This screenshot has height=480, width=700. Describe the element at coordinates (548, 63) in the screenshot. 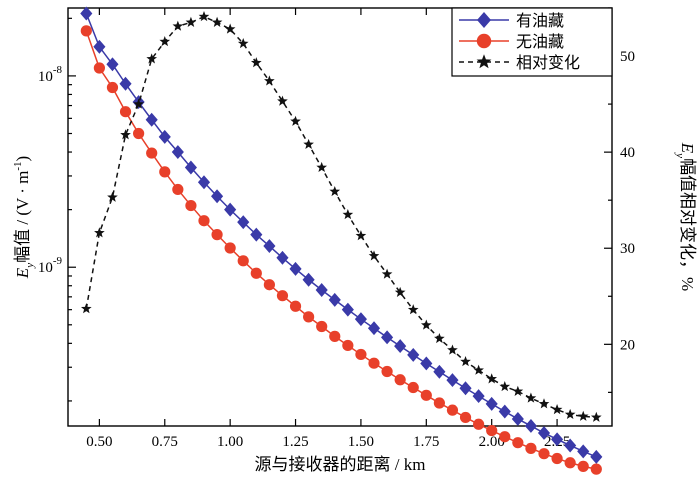

I see `legend-label: 相对变化` at that location.